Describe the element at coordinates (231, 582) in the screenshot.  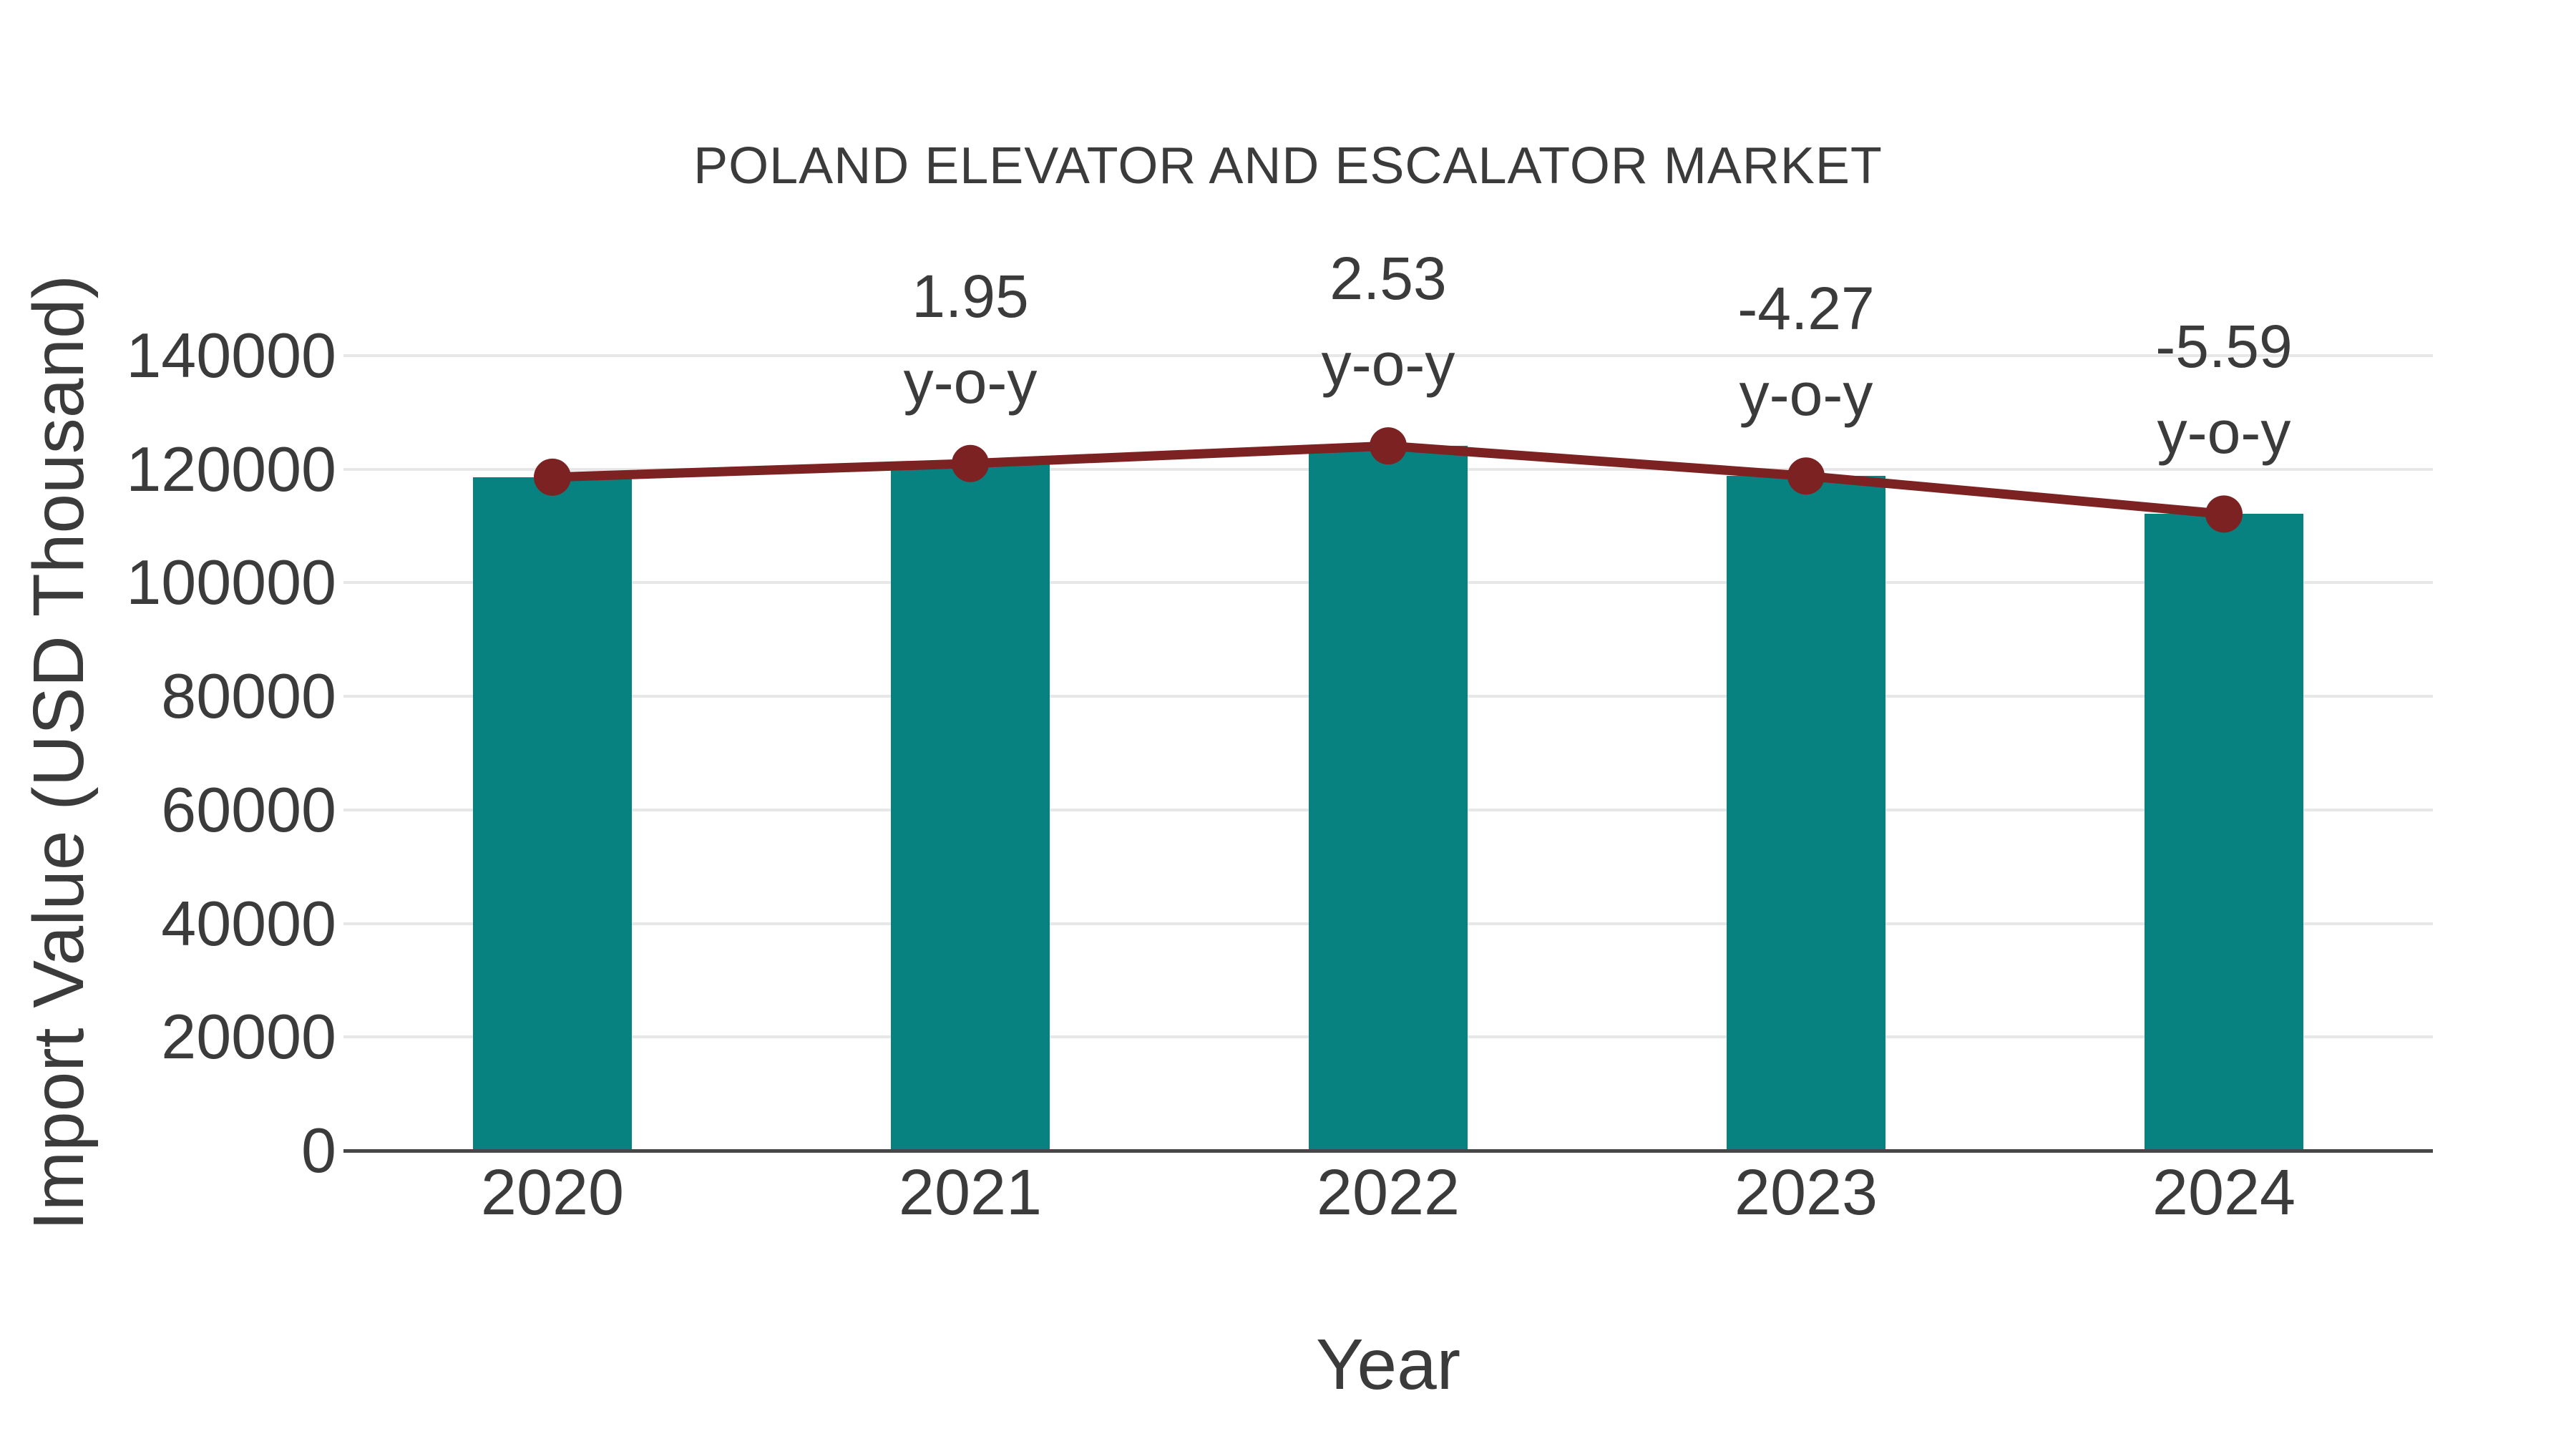
I see `y-tick-label-100000: 100000` at that location.